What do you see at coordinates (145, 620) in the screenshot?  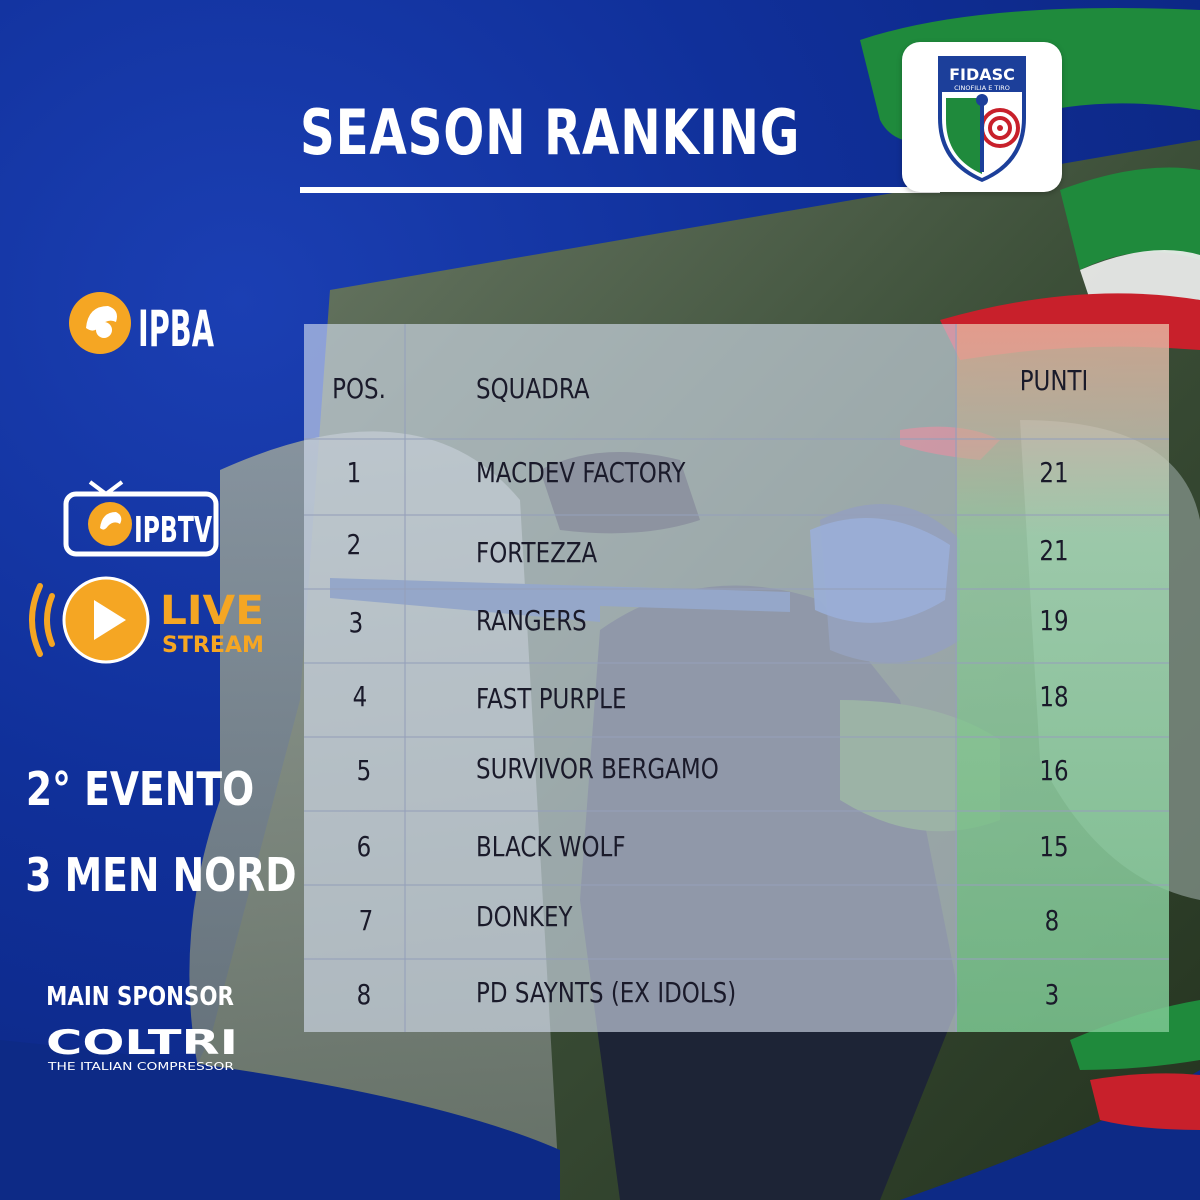 I see `live-stream-button: LIVE STREAM` at bounding box center [145, 620].